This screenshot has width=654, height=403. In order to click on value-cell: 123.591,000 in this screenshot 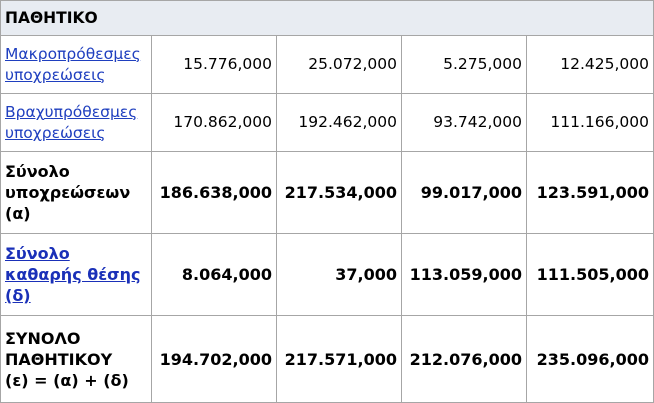, I will do `click(589, 192)`.